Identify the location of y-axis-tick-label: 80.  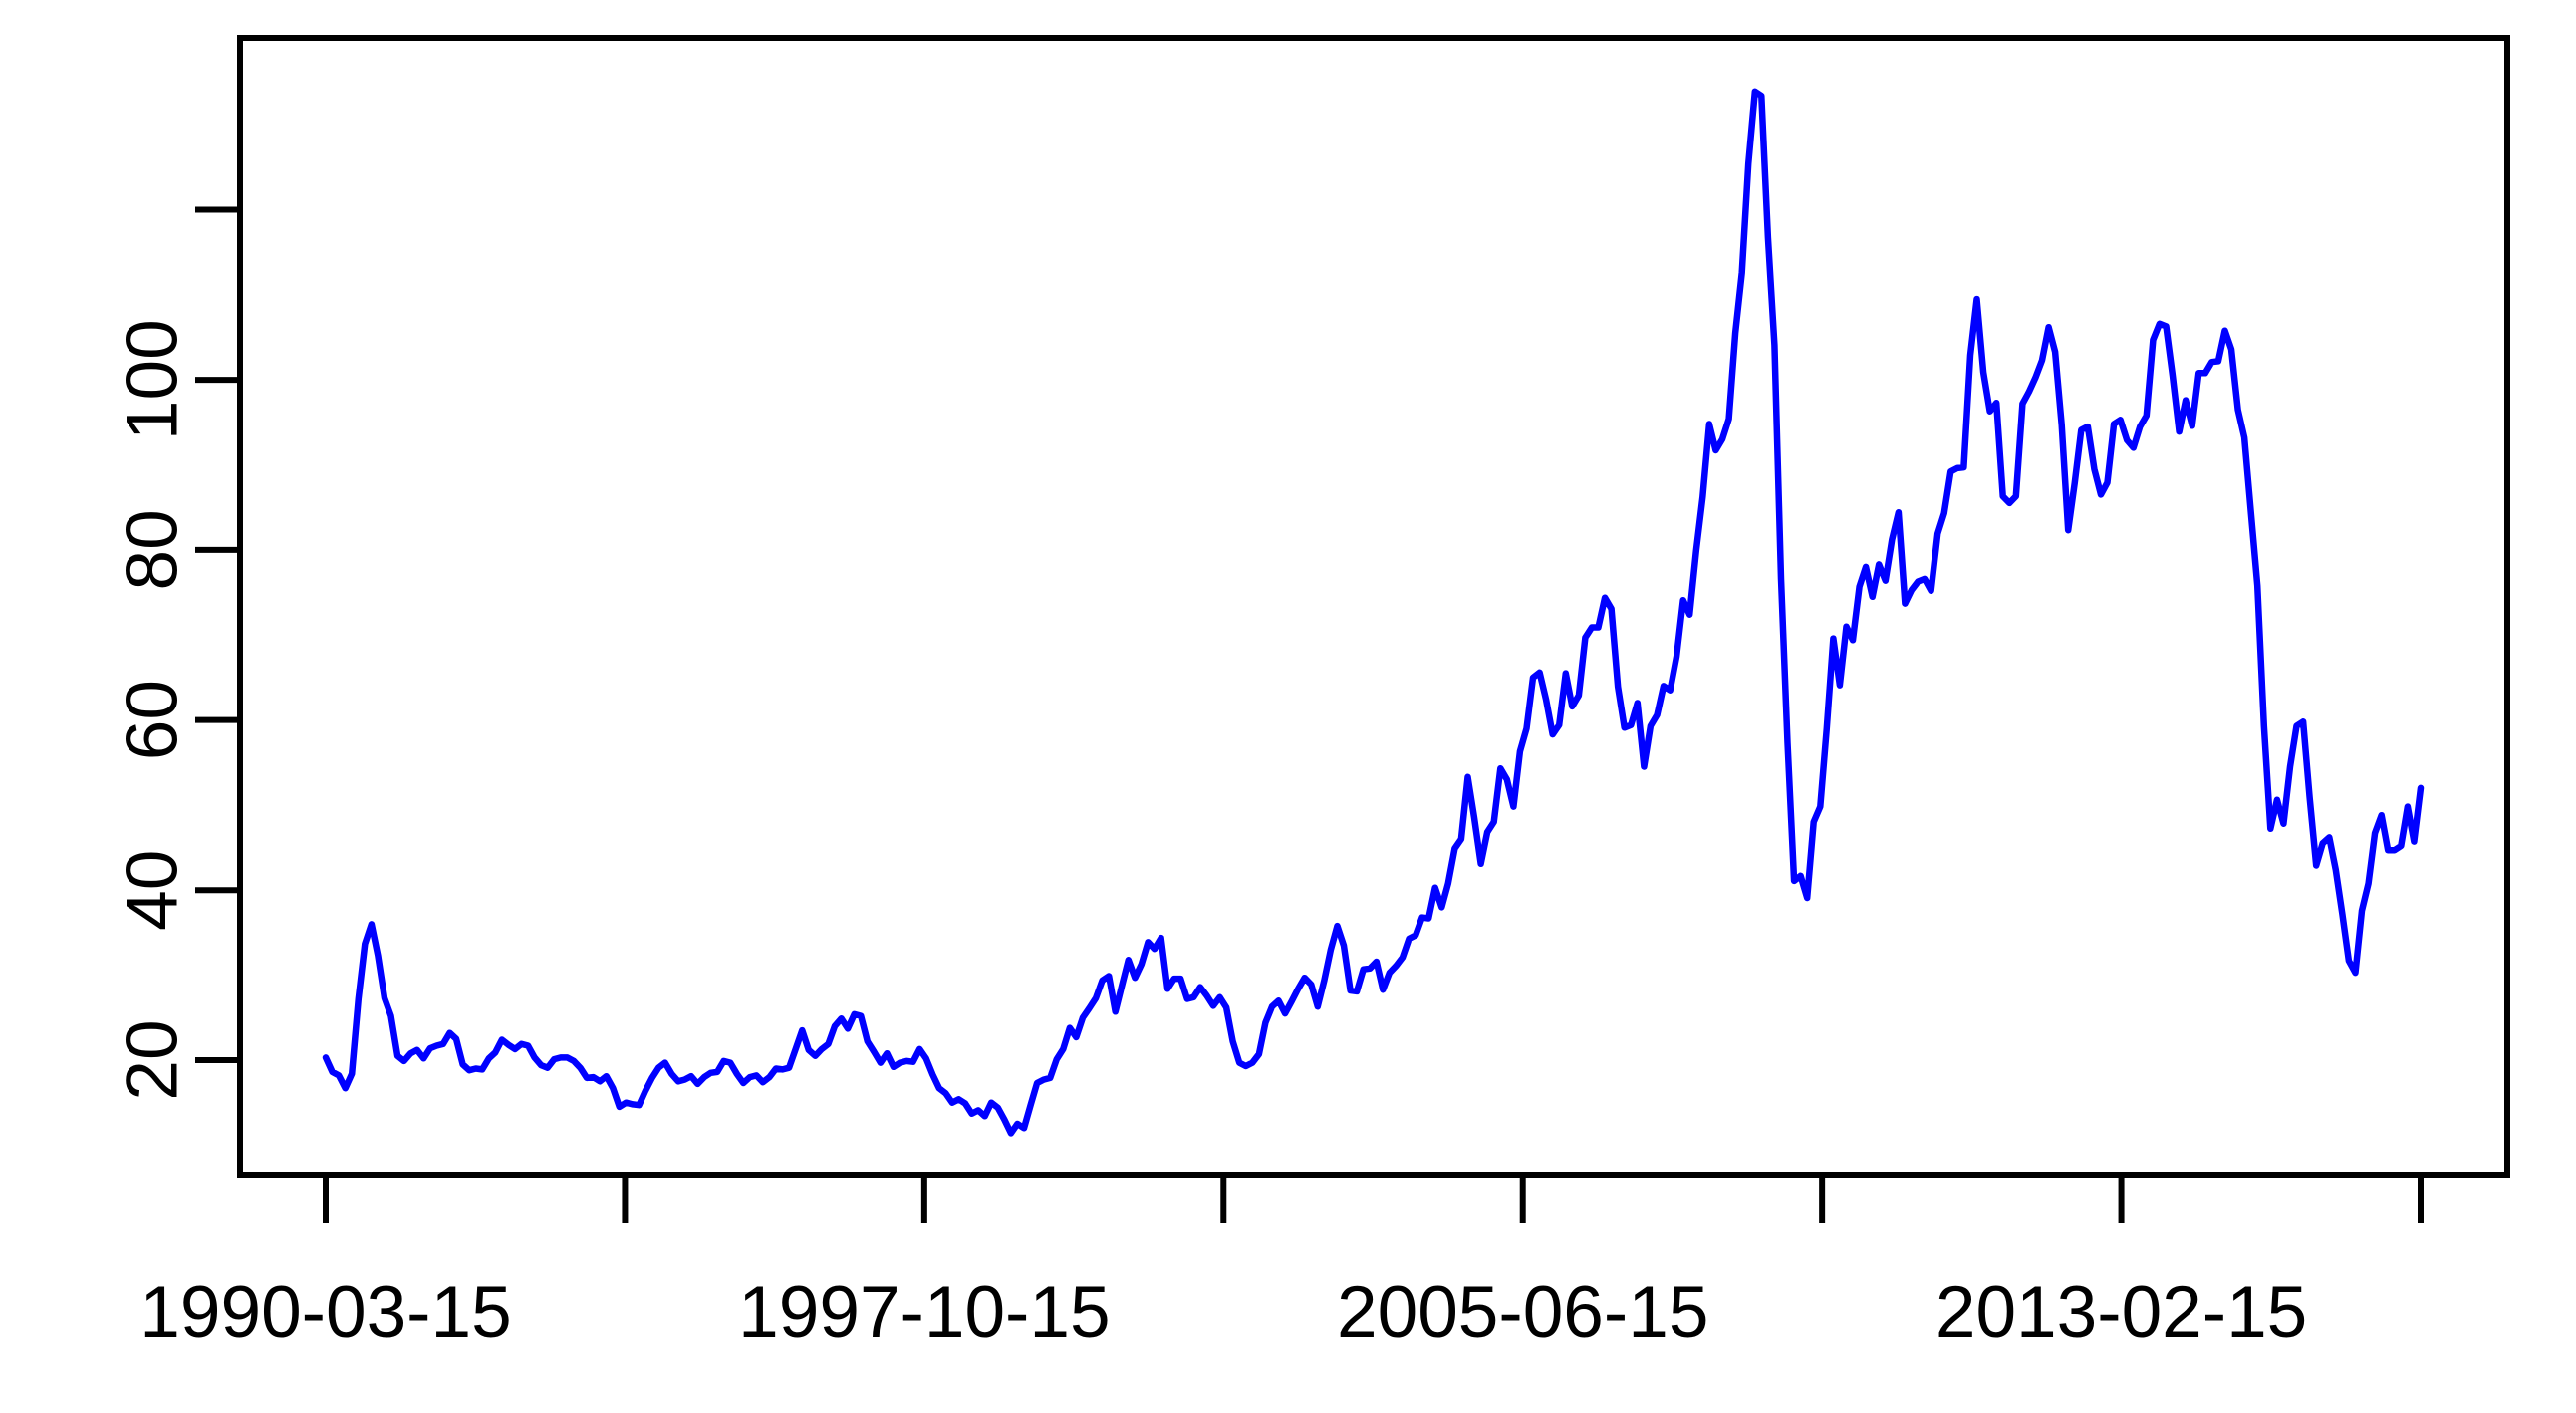
(152, 549).